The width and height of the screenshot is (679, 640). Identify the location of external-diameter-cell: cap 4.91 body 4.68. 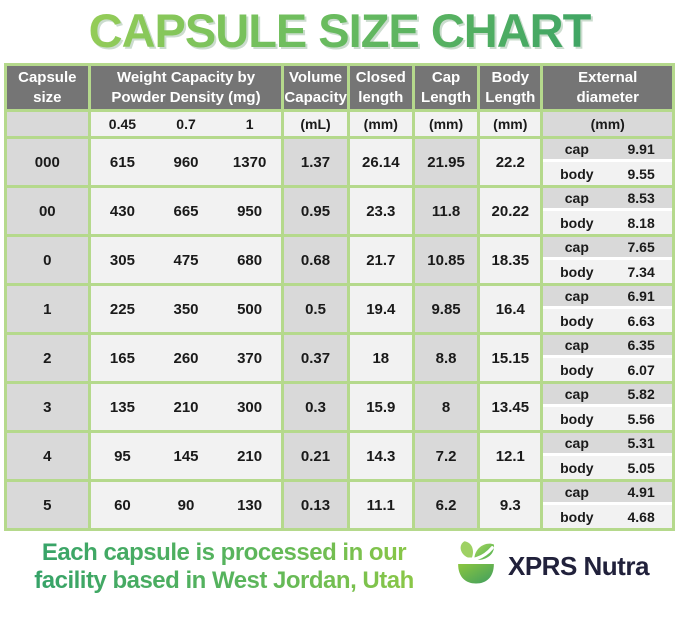
(607, 505).